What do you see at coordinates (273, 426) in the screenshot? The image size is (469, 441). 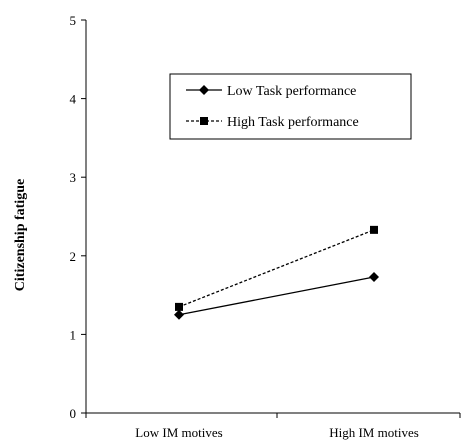 I see `x-axis-ticks: Low IM motives High IM motives` at bounding box center [273, 426].